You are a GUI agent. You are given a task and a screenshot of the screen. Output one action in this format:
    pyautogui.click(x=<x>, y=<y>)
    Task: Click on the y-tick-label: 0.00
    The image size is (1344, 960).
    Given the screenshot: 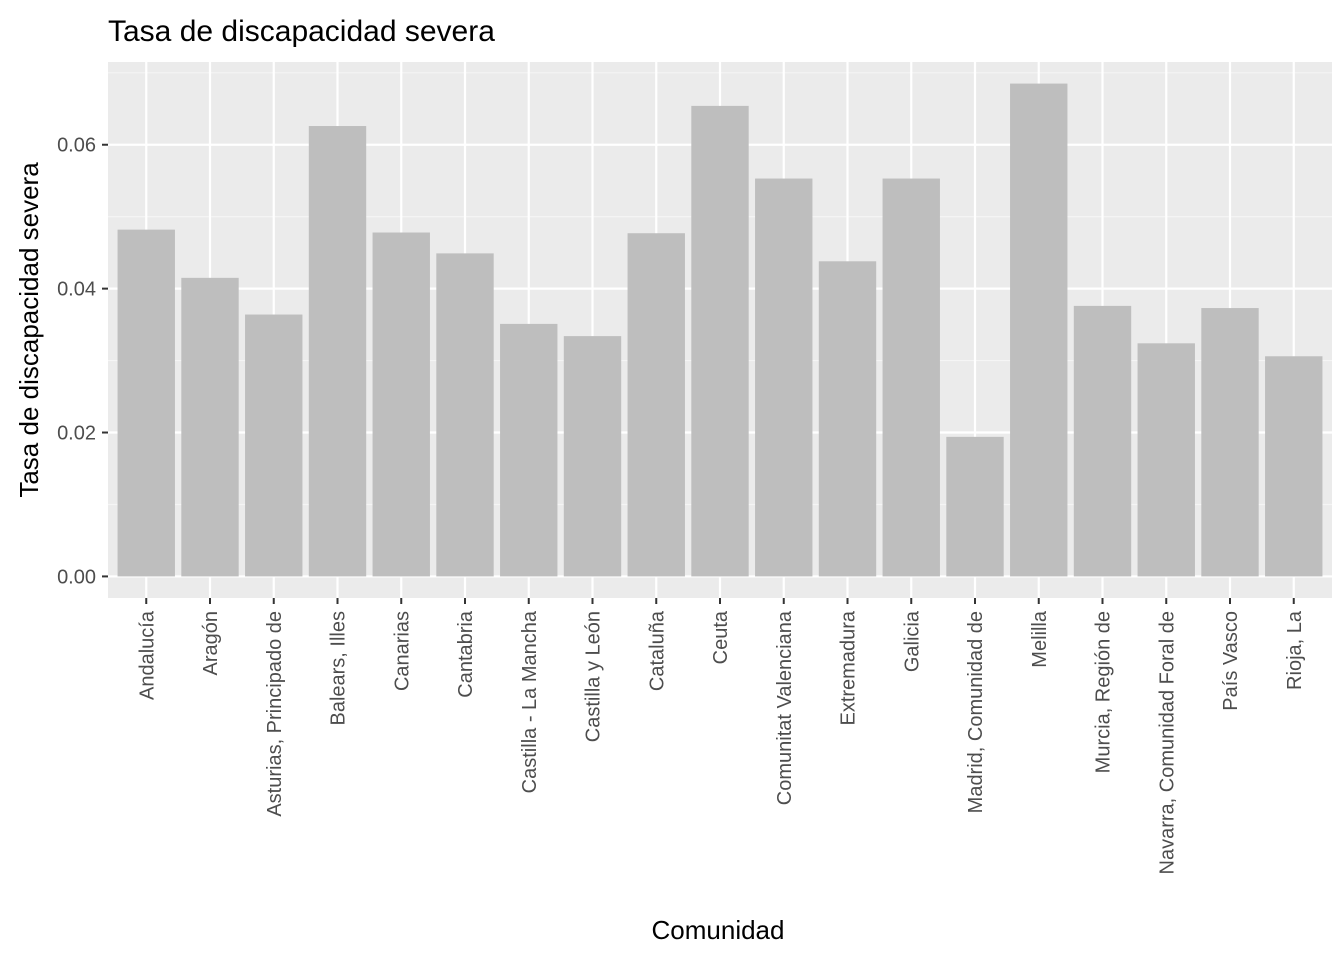 What is the action you would take?
    pyautogui.click(x=76, y=577)
    